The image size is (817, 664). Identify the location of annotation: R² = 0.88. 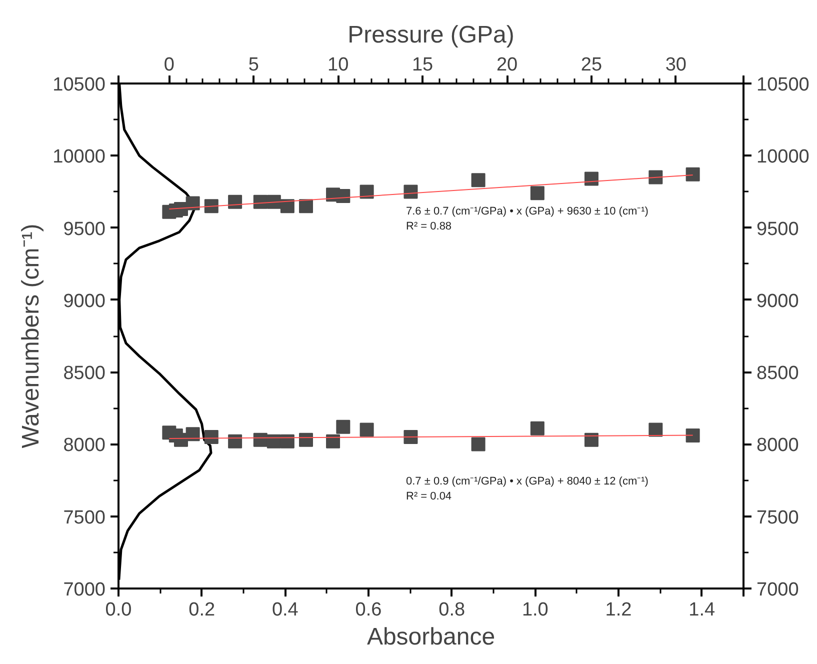
(429, 226).